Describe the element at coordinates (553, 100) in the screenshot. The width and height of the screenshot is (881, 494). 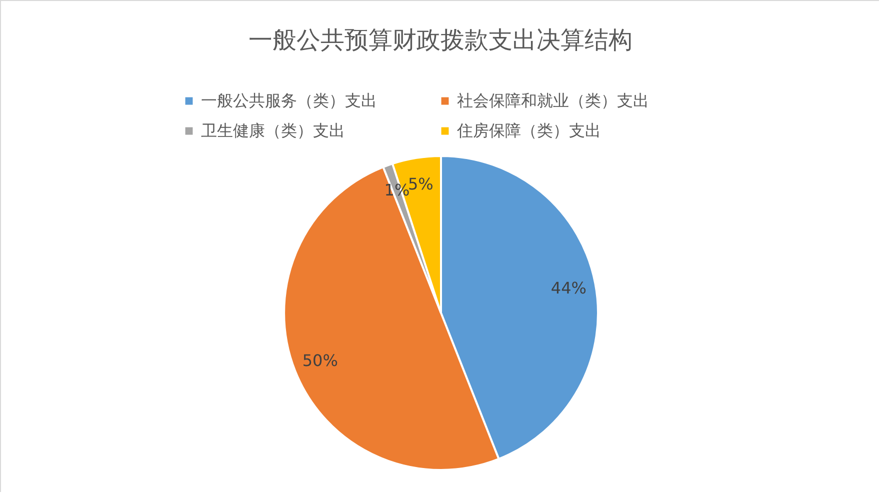
I see `legend-label: 社会保障和就业（类）支出` at that location.